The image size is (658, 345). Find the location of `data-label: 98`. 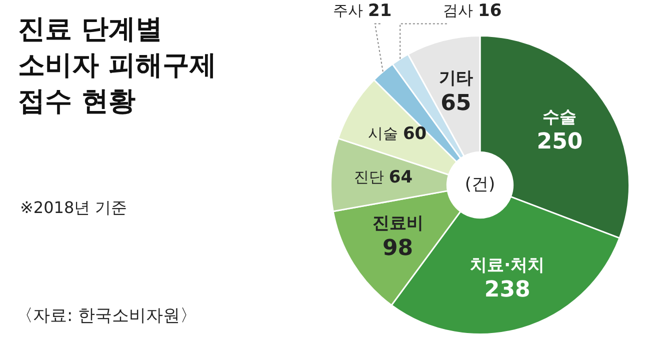

data-label: 98 is located at coordinates (398, 248).